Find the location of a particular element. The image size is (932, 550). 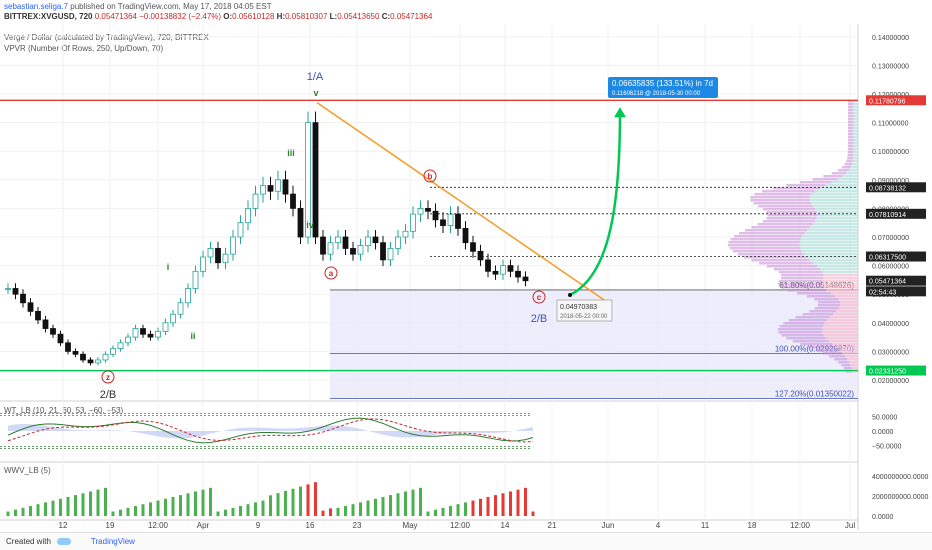

vpvr-title: VPVR (Number Of Rows, 250, Up/Down, 70) is located at coordinates (84, 48).